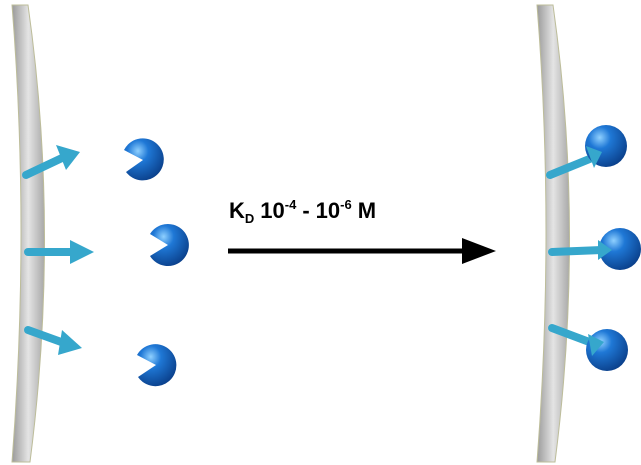  What do you see at coordinates (346, 204) in the screenshot?
I see `to-exponent: -6` at bounding box center [346, 204].